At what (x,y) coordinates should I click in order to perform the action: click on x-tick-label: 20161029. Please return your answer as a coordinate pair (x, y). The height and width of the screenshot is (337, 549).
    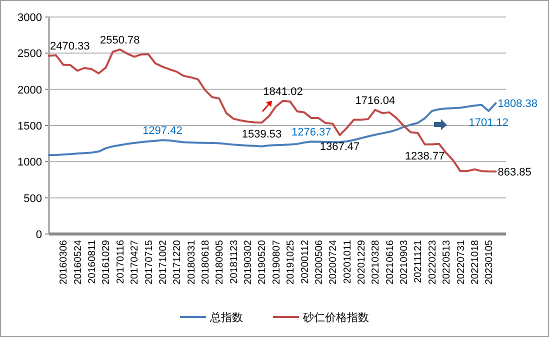
    Looking at the image, I should click on (106, 262).